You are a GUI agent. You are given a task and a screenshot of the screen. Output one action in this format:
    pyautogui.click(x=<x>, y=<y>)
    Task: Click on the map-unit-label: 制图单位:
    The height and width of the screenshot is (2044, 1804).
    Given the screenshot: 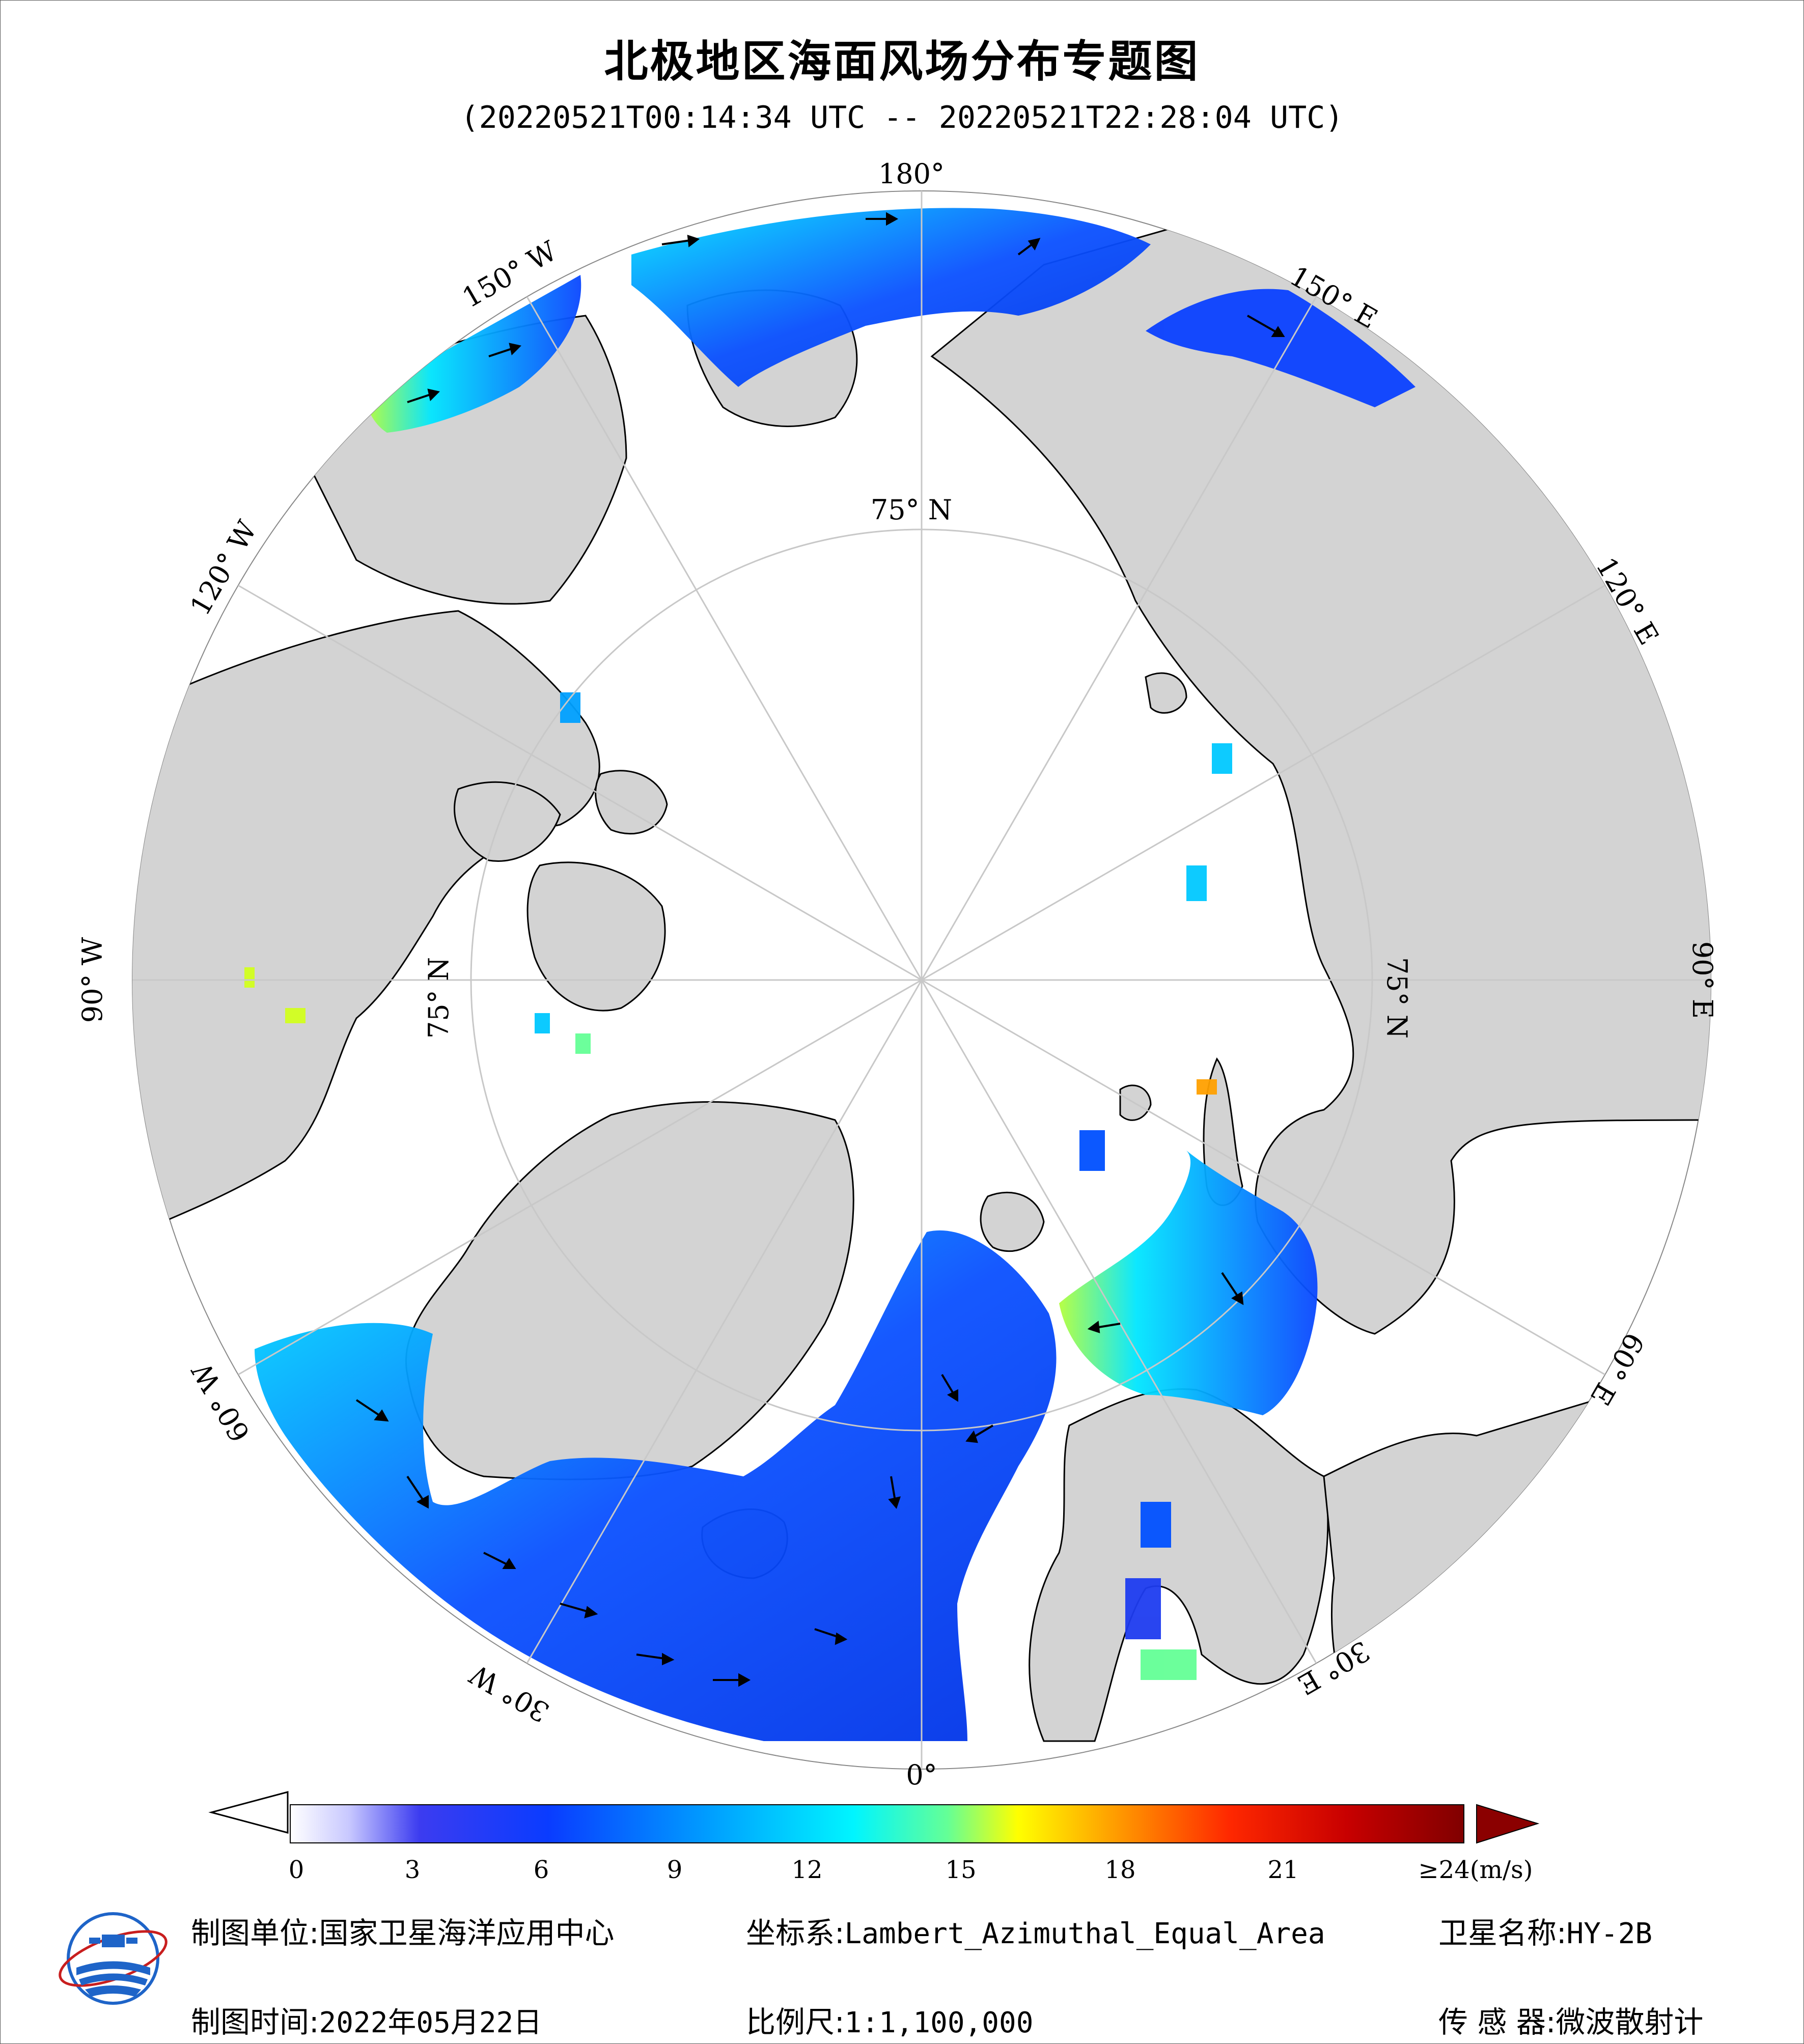 What is the action you would take?
    pyautogui.click(x=255, y=1933)
    